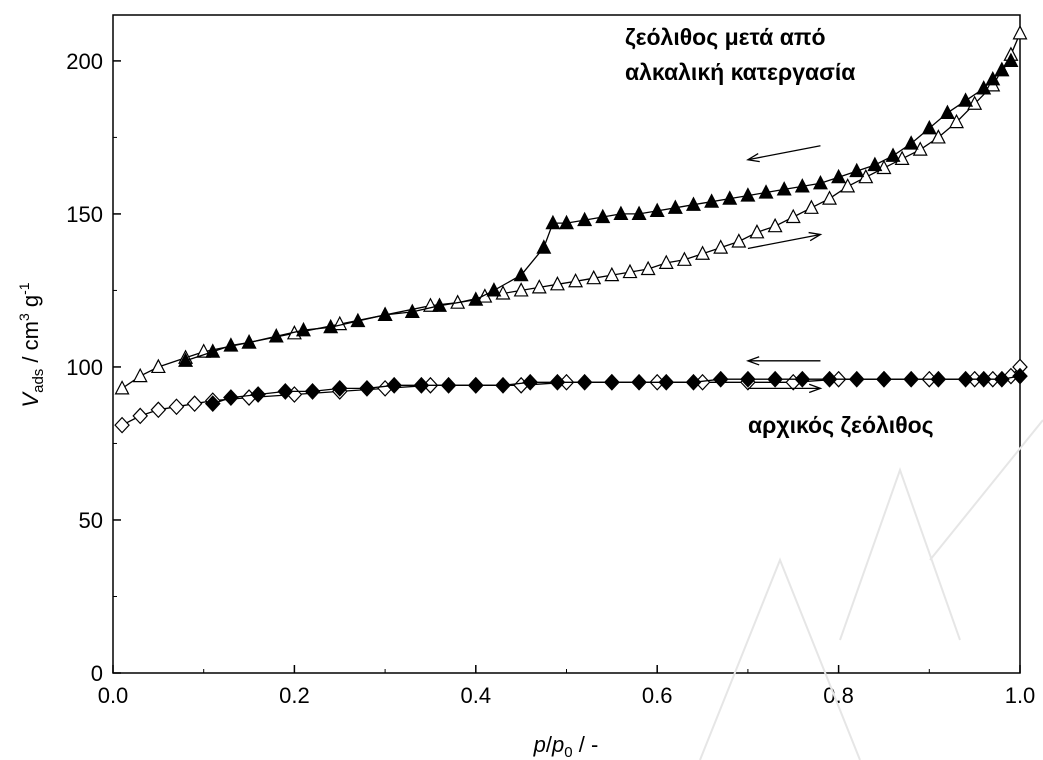  Describe the element at coordinates (84, 214) in the screenshot. I see `y-tick-label: 150` at that location.